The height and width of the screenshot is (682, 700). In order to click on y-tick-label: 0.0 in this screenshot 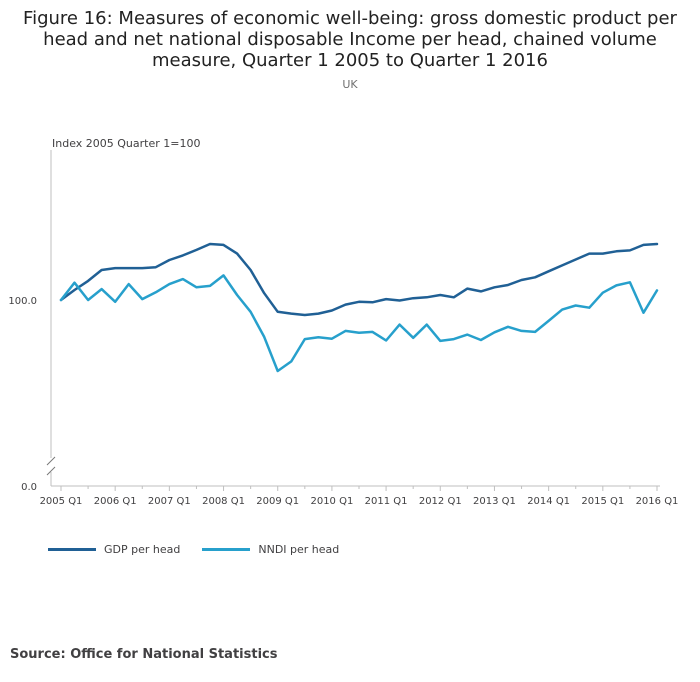, I will do `click(29, 487)`.